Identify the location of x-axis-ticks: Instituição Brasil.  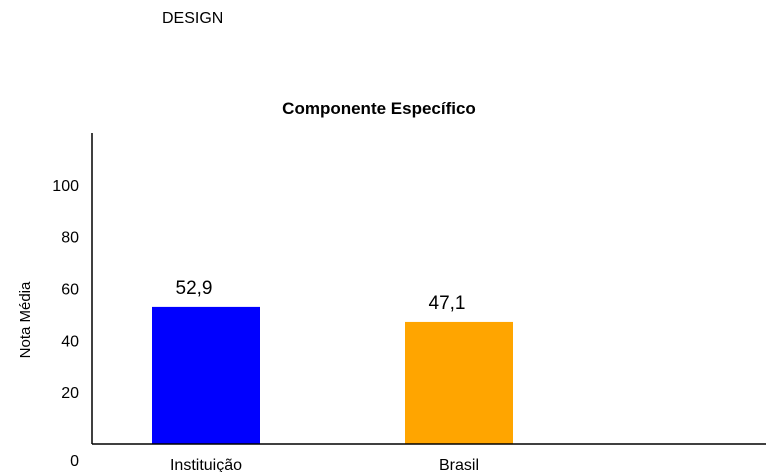
(324, 464).